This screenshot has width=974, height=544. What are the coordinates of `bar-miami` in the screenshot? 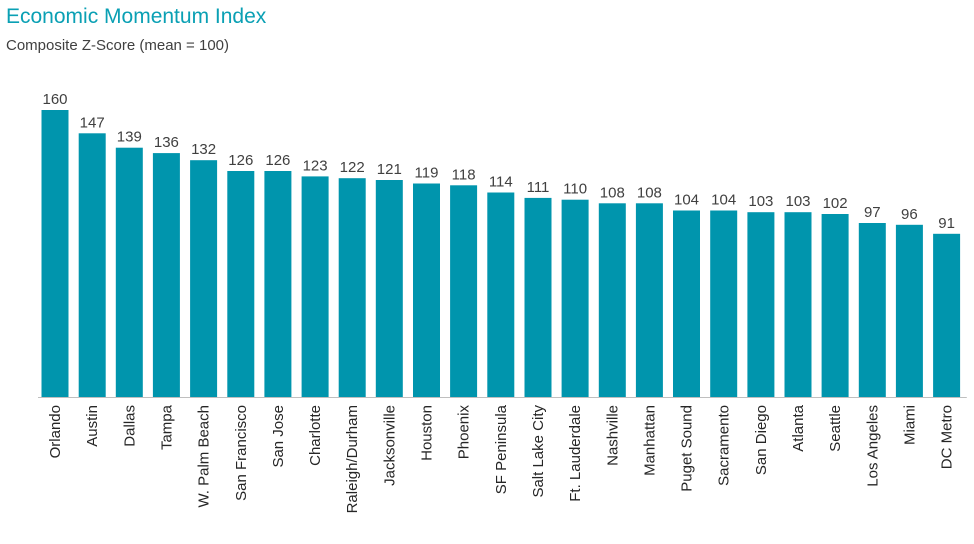 It's located at (909, 310).